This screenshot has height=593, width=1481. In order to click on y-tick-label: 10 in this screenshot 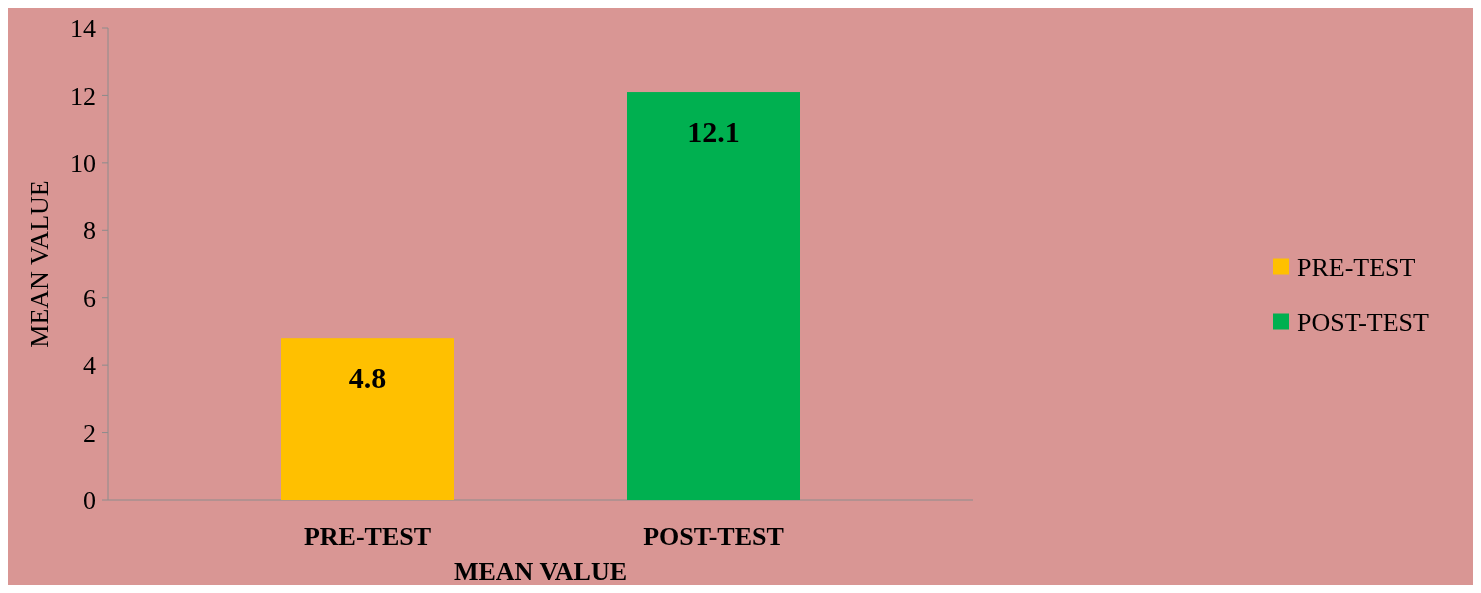, I will do `click(83, 163)`.